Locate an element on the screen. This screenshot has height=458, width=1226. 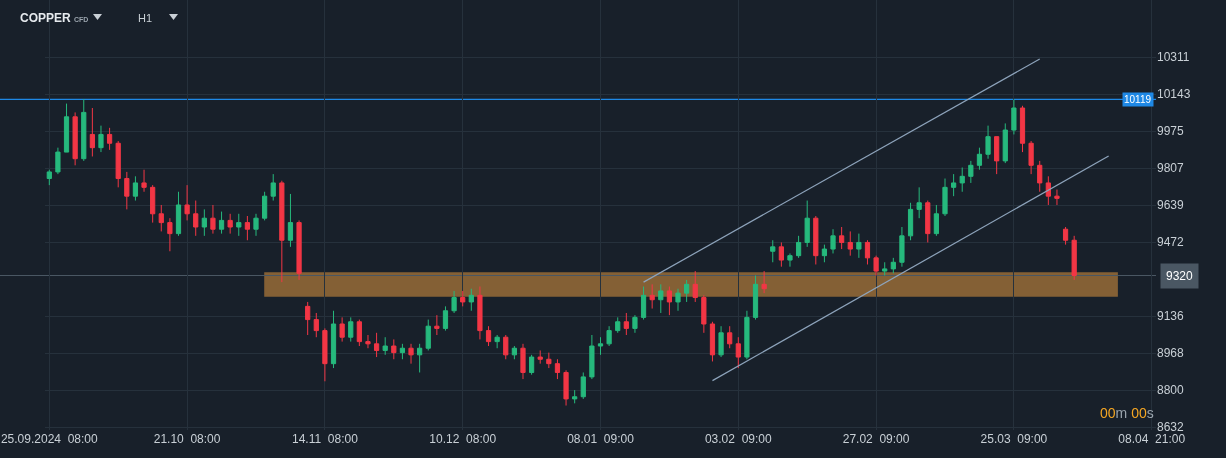
x-tick-label: 25.09.2024 08:00 is located at coordinates (49, 439).